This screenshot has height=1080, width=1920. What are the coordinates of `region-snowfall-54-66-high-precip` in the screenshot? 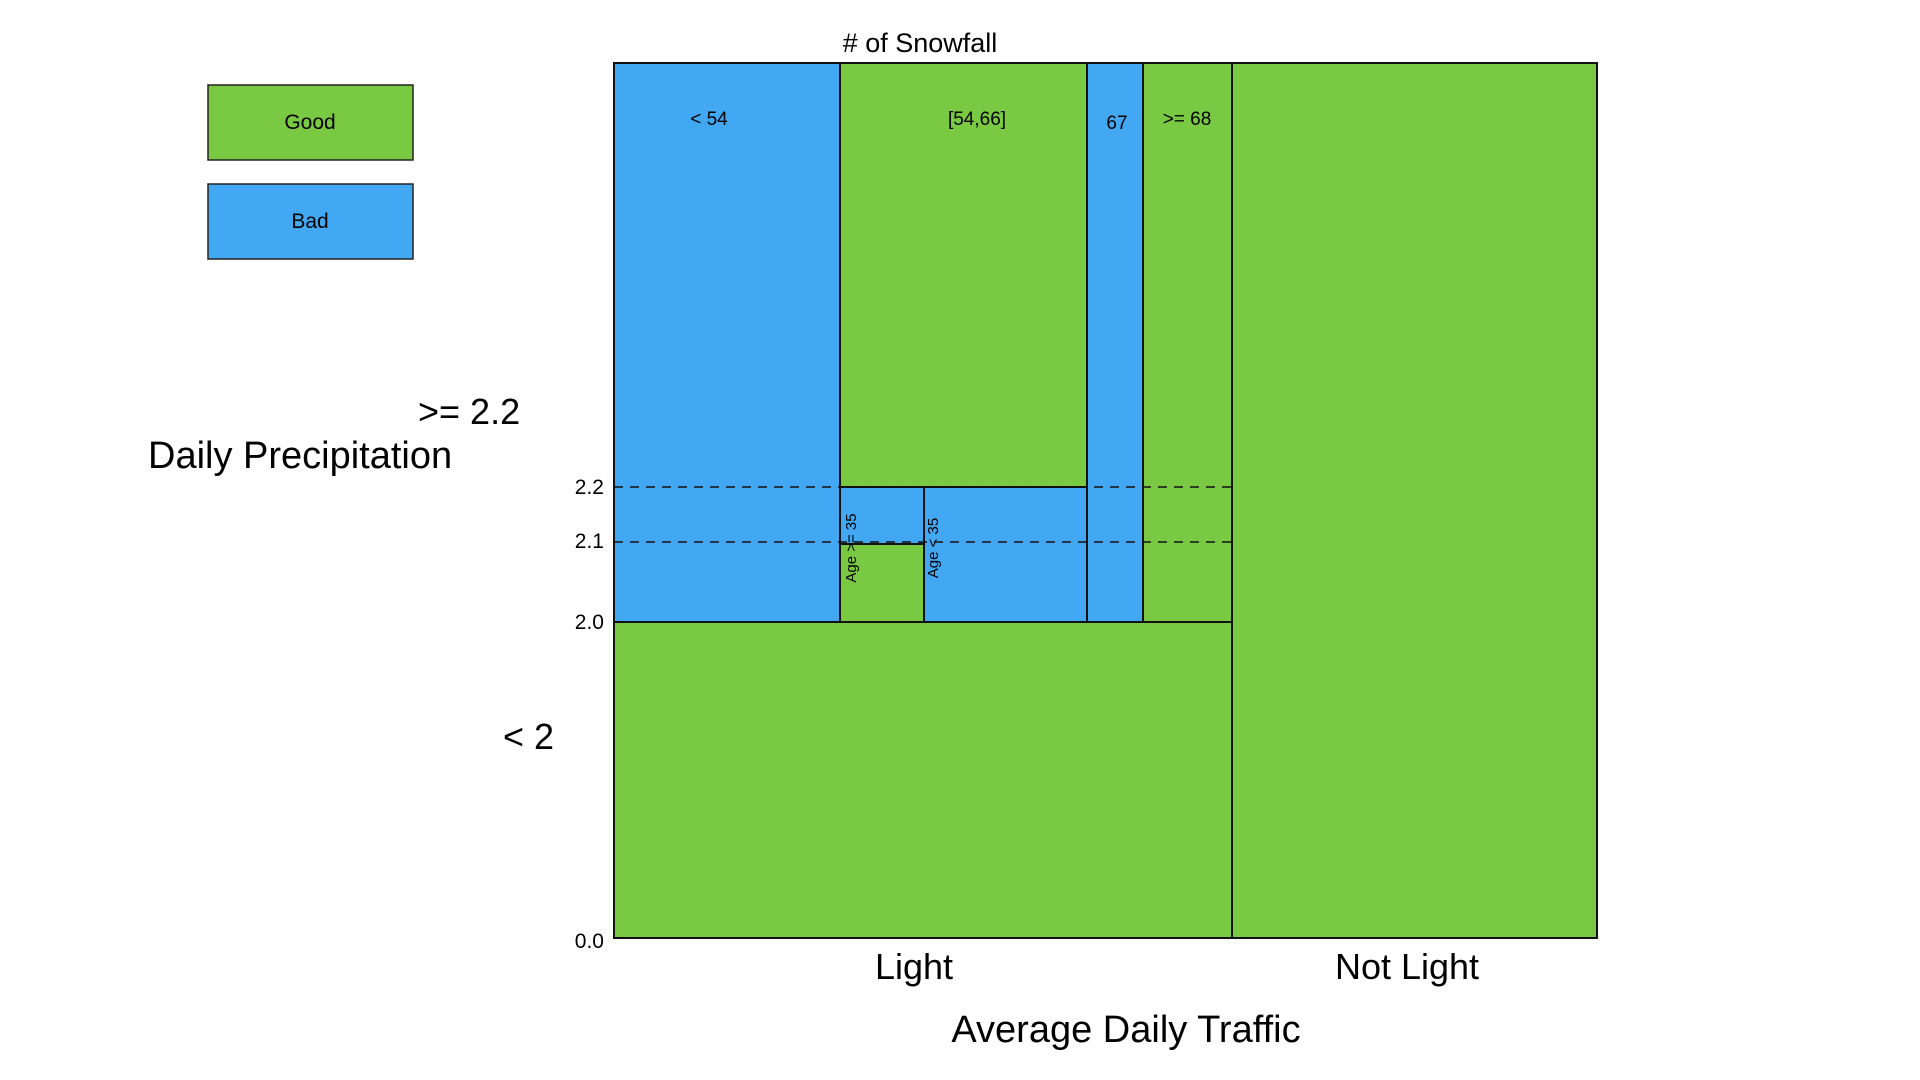 It's located at (963, 275).